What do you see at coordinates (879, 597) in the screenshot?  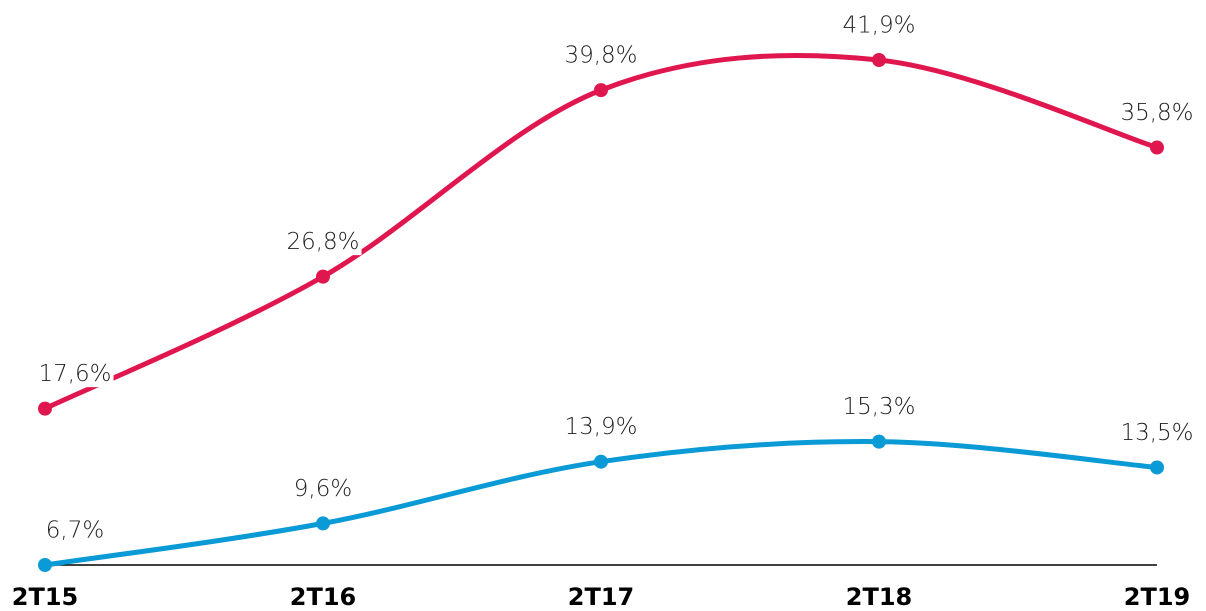 I see `x-tick-label: 2T18` at bounding box center [879, 597].